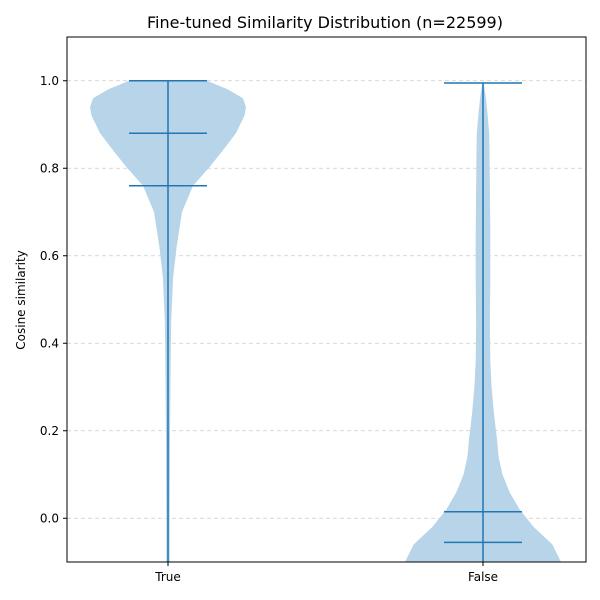 This screenshot has width=600, height=600. I want to click on y-tick-label: 0.8, so click(49, 168).